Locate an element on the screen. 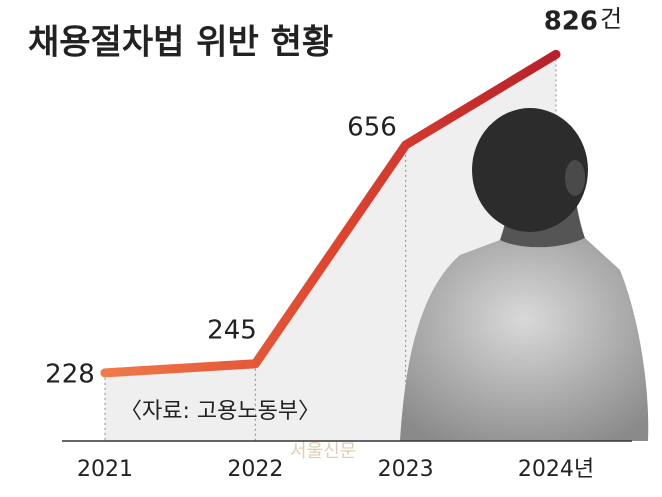 The image size is (662, 497). chart-title: 채용절차법 위반 현황 is located at coordinates (180, 43).